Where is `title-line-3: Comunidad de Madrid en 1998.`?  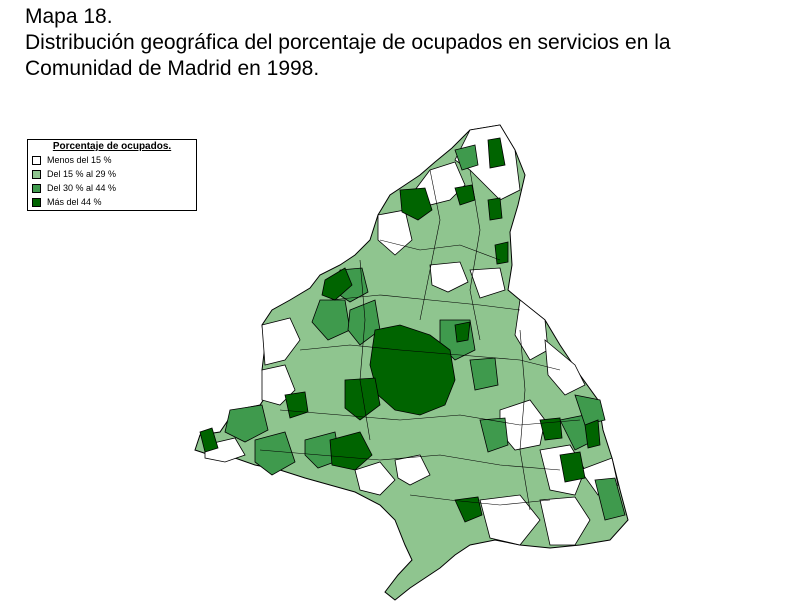 title-line-3: Comunidad de Madrid en 1998. is located at coordinates (172, 68).